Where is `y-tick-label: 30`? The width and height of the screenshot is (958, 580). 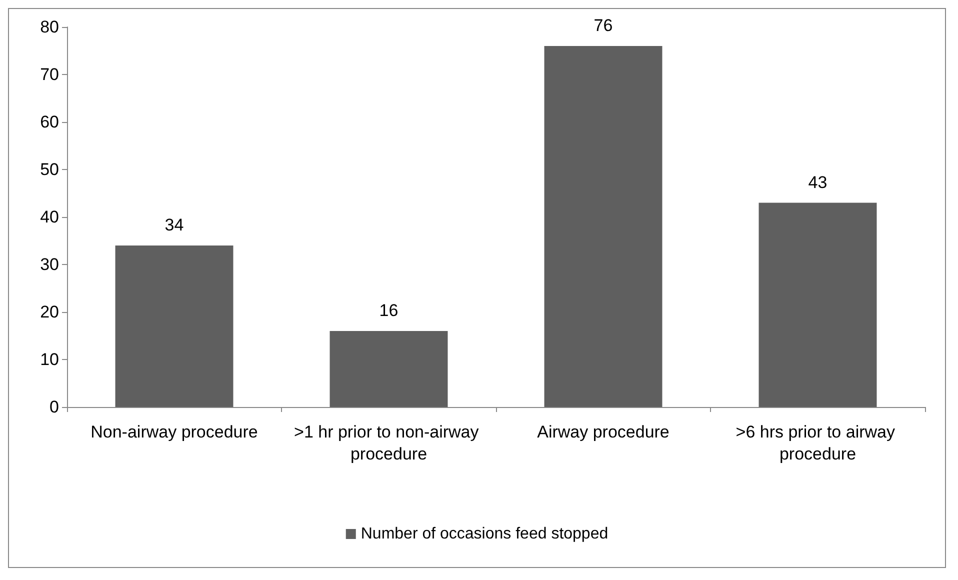
y-tick-label: 30 is located at coordinates (49, 264).